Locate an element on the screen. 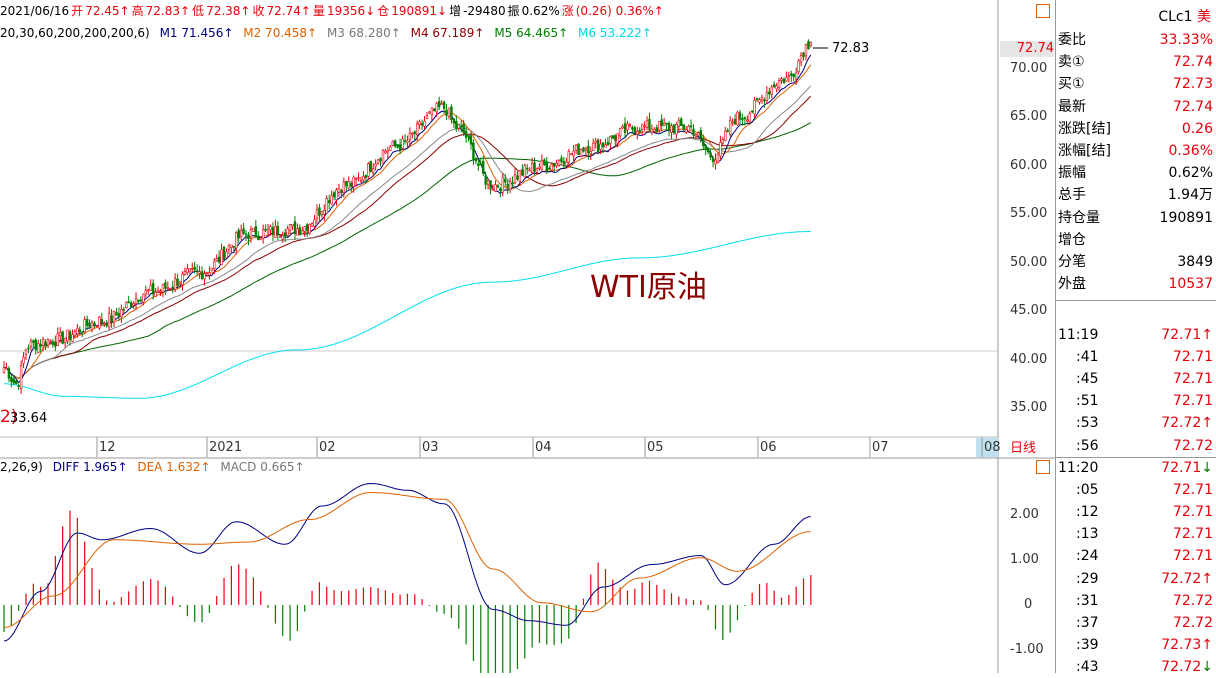 The height and width of the screenshot is (678, 1216). quote-value: 33.33% is located at coordinates (1186, 40).